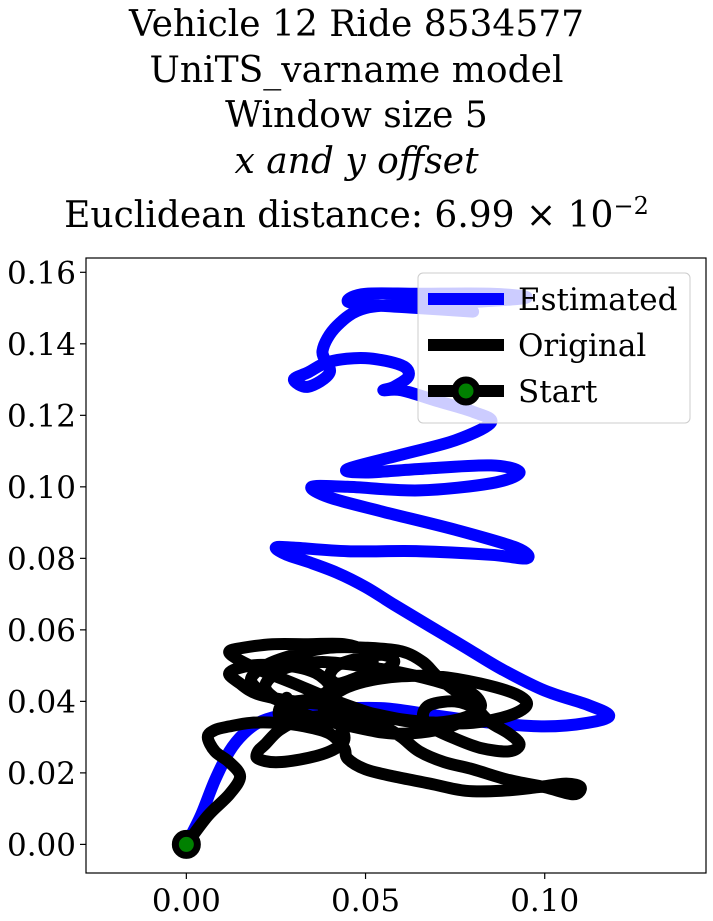  What do you see at coordinates (582, 346) in the screenshot?
I see `legend-label-original: Original` at bounding box center [582, 346].